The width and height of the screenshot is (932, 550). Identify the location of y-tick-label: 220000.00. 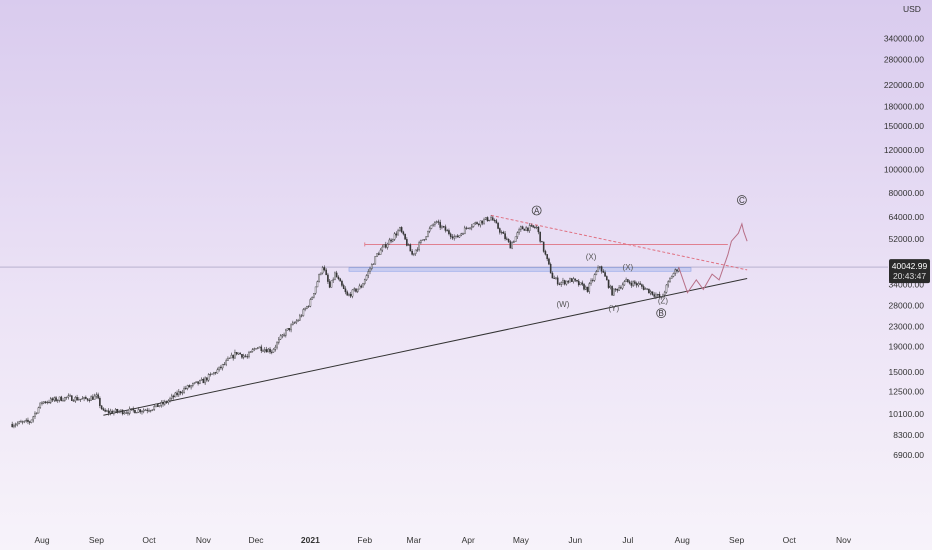
(904, 85).